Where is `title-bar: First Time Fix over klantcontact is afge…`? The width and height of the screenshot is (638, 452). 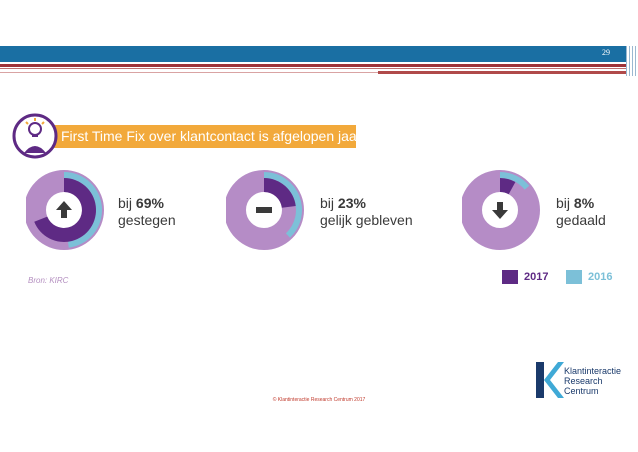
title-bar: First Time Fix over klantcontact is afge… is located at coordinates (209, 136).